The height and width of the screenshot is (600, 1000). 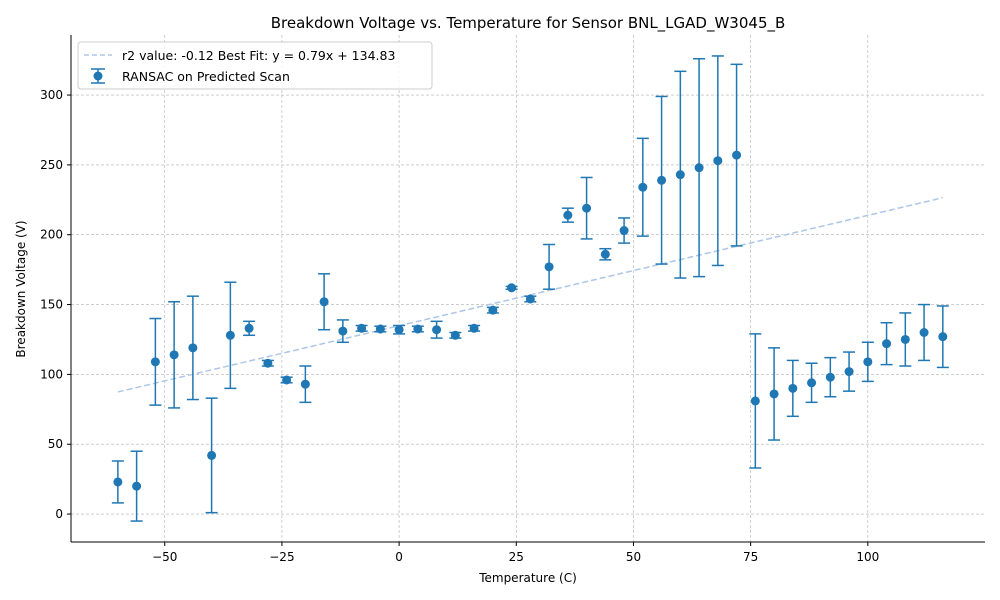 What do you see at coordinates (281, 557) in the screenshot?
I see `x-tick-label: −25` at bounding box center [281, 557].